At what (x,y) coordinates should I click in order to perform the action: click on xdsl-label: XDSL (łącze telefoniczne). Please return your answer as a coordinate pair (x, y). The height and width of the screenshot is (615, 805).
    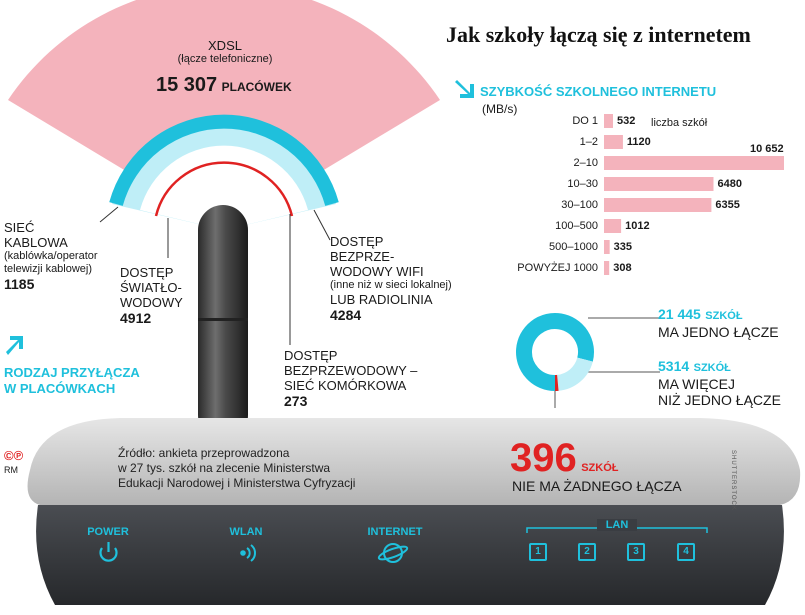
    Looking at the image, I should click on (225, 52).